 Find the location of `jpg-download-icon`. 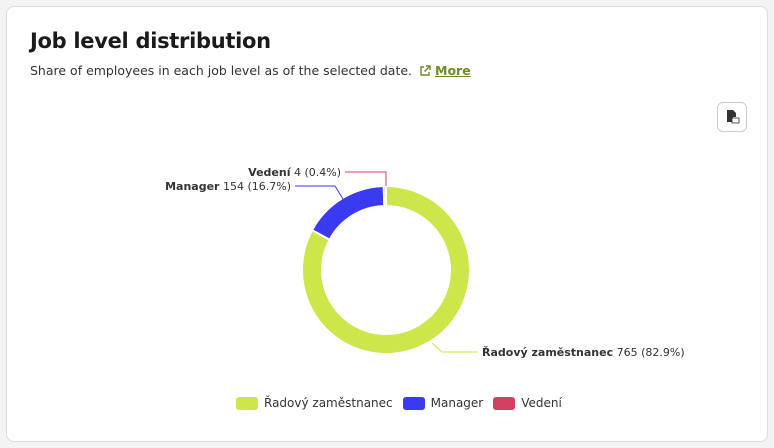

jpg-download-icon is located at coordinates (733, 117).